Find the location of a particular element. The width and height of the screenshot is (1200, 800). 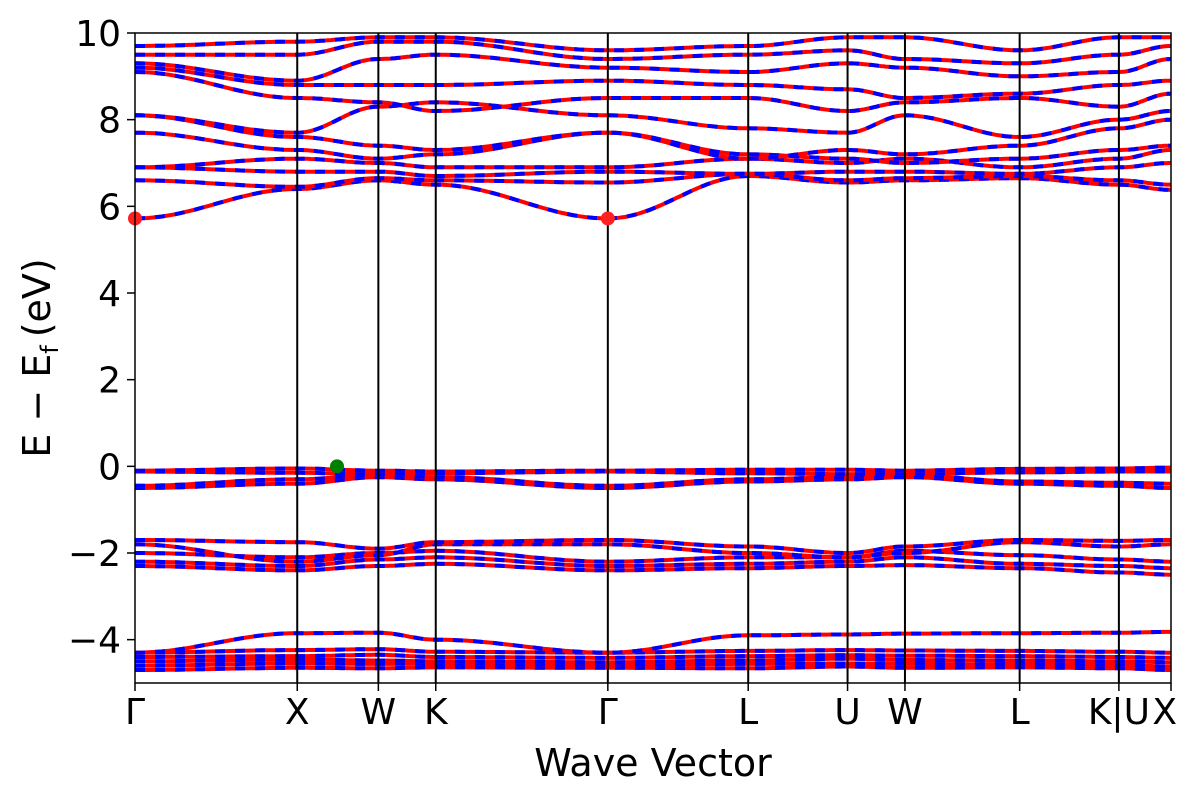

band-line-spin-up is located at coordinates (653, 52).